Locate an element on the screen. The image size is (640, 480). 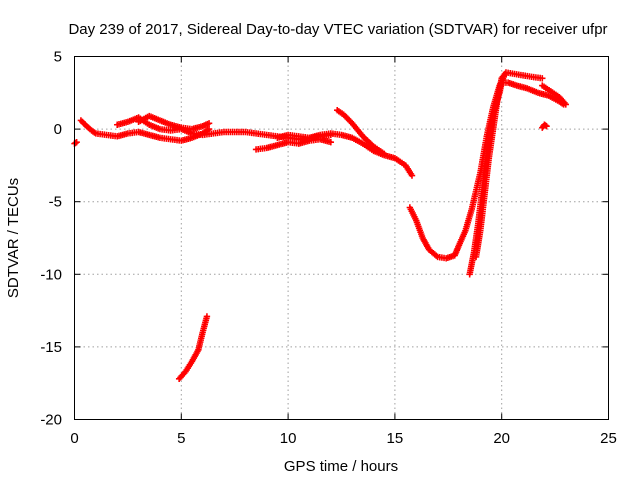
y-tick-label: -10 is located at coordinates (51, 274).